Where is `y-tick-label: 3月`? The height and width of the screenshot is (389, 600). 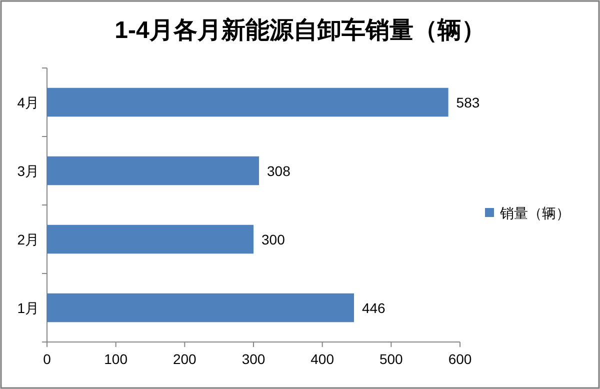 y-tick-label: 3月 is located at coordinates (28, 170).